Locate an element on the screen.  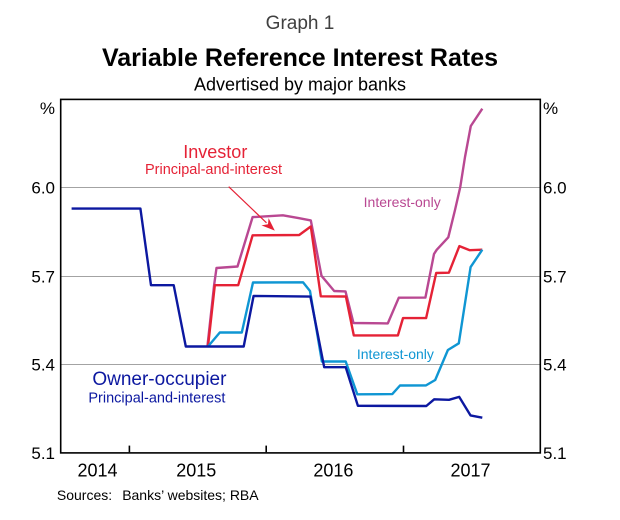
svg-text: Sources: is located at coordinates (84, 495).